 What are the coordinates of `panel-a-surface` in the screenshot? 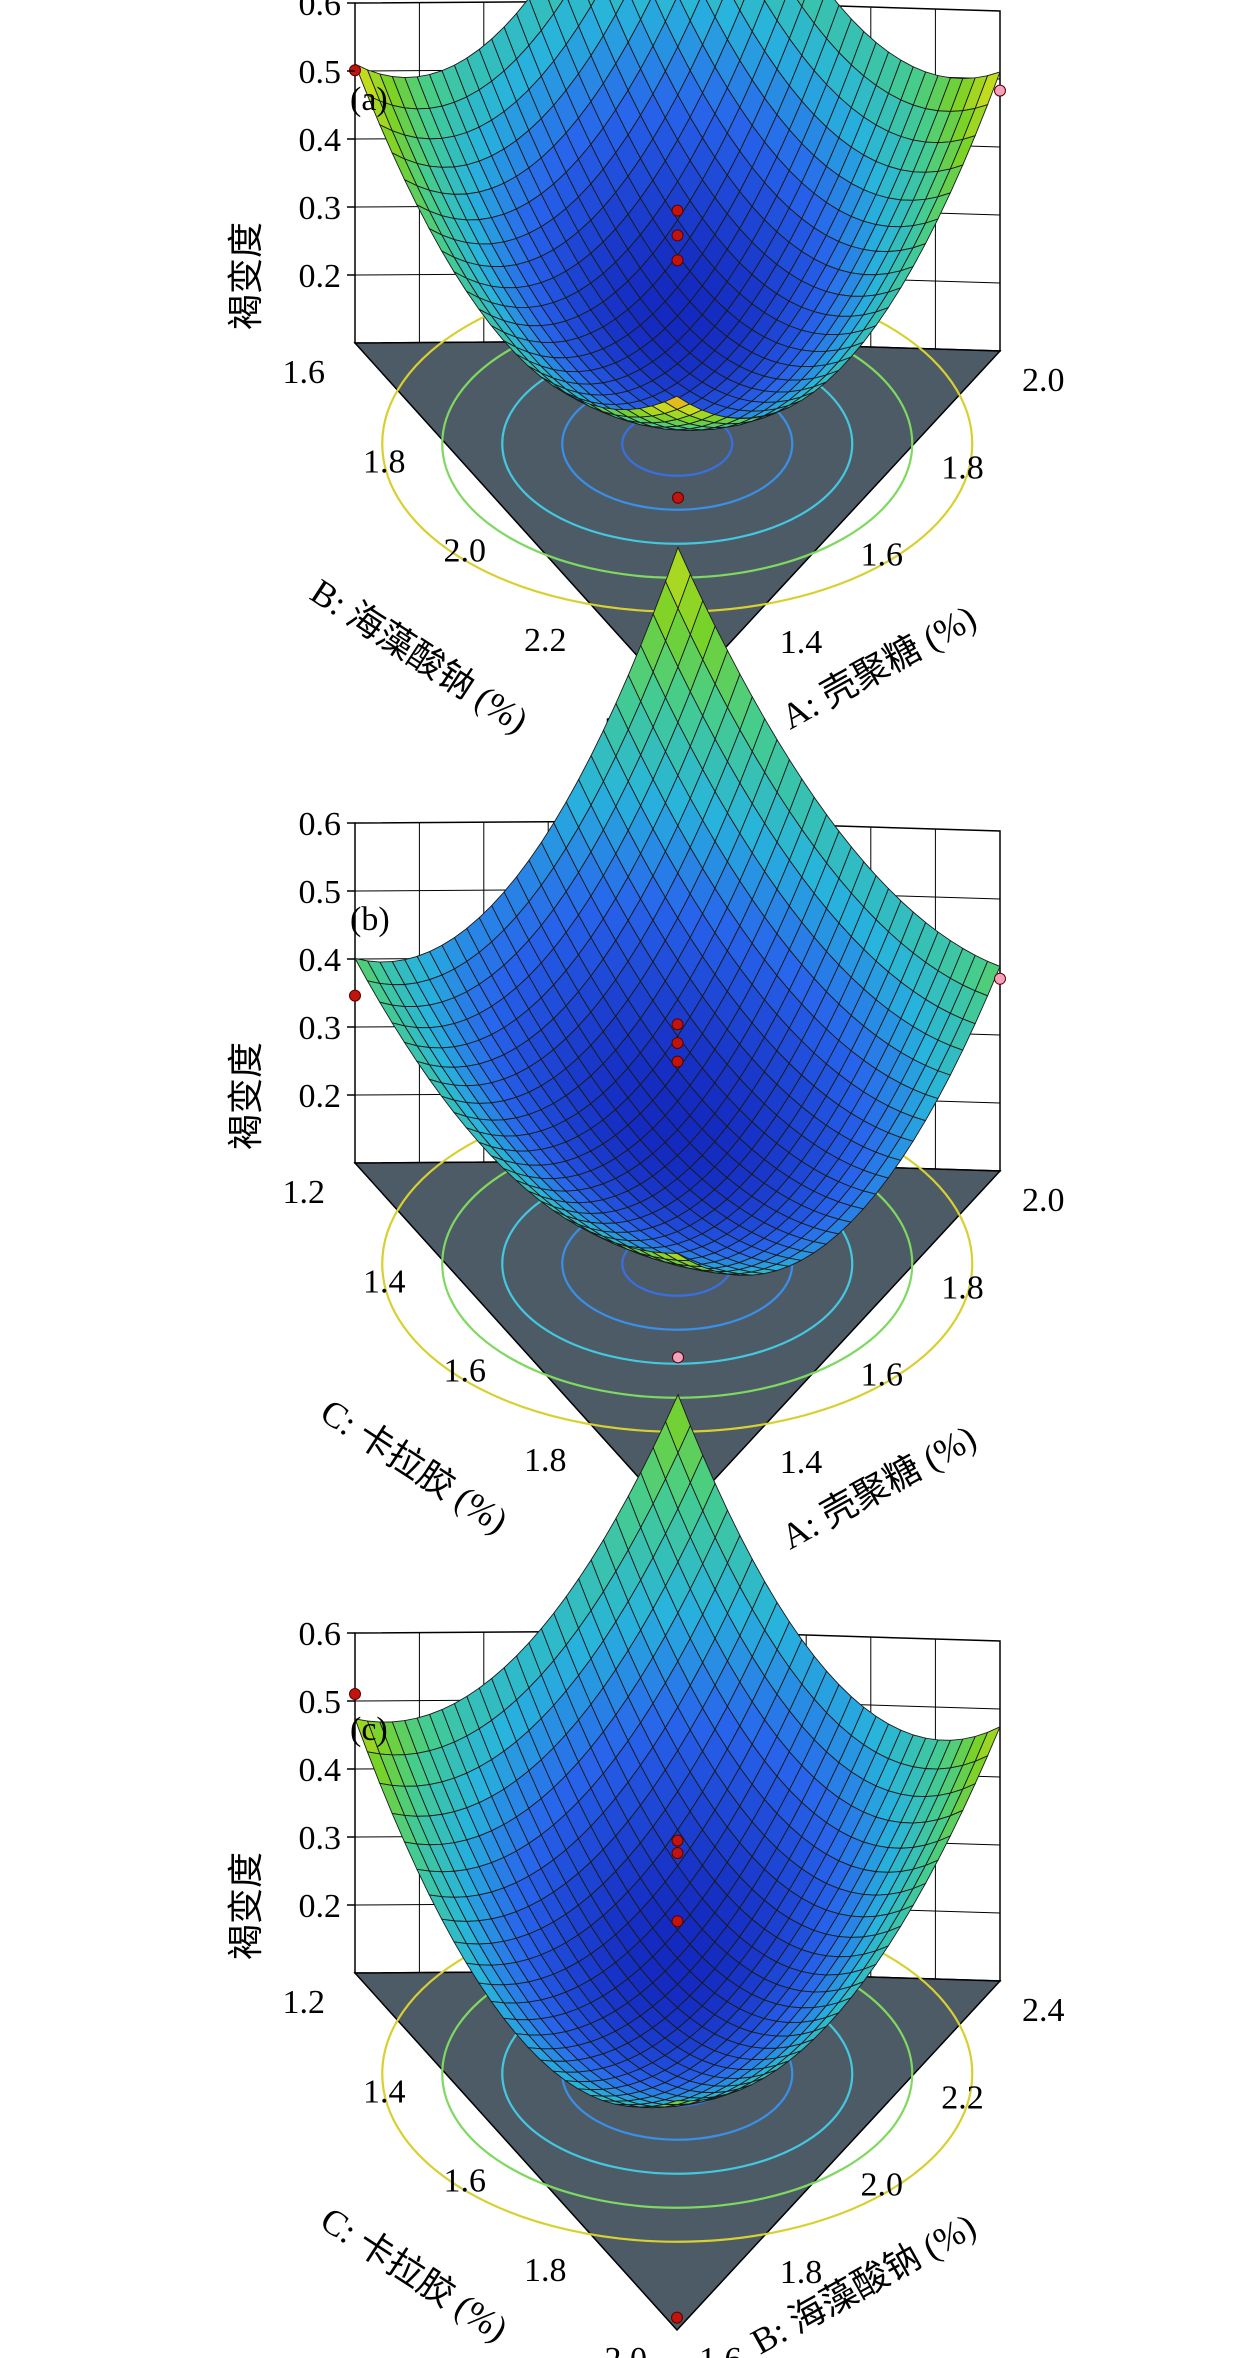 It's located at (677, 216).